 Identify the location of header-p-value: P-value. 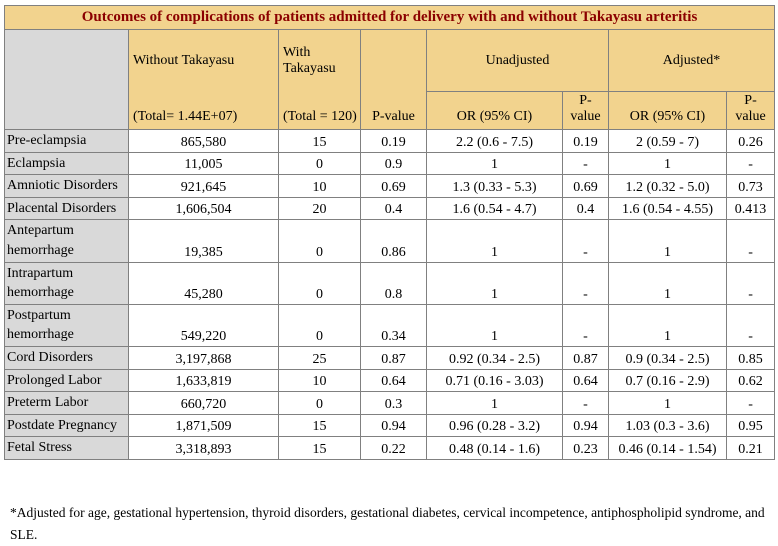
(393, 110).